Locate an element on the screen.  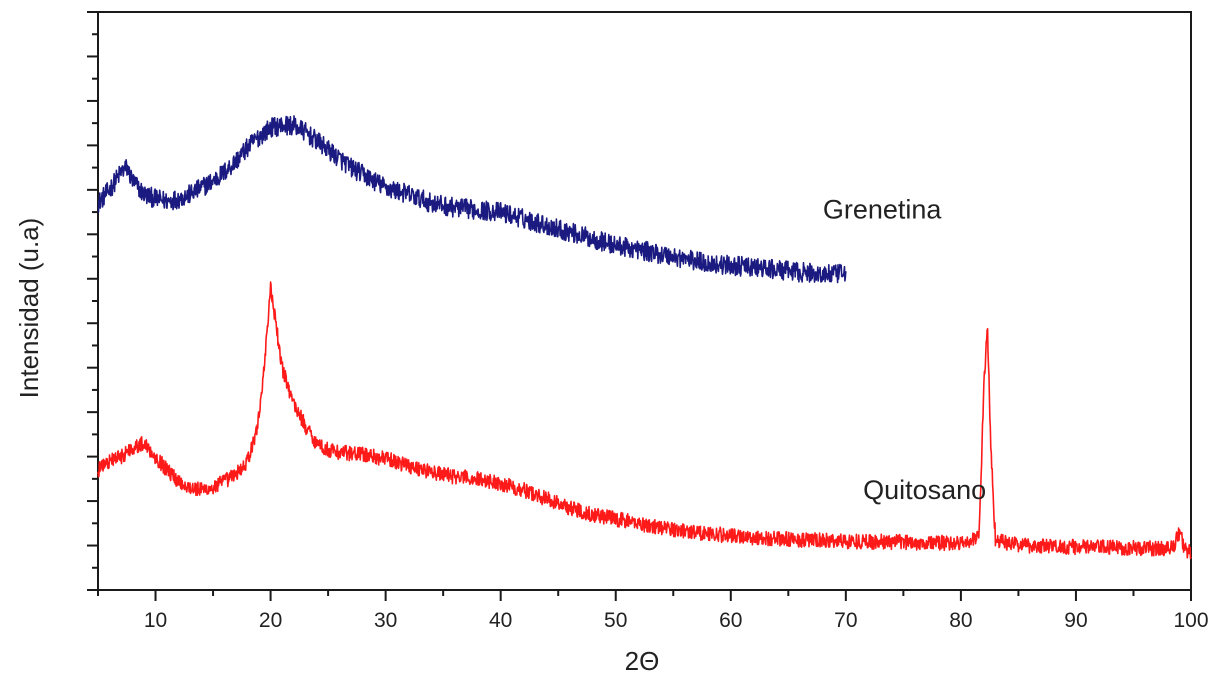
x-tick-label: 20 is located at coordinates (270, 620).